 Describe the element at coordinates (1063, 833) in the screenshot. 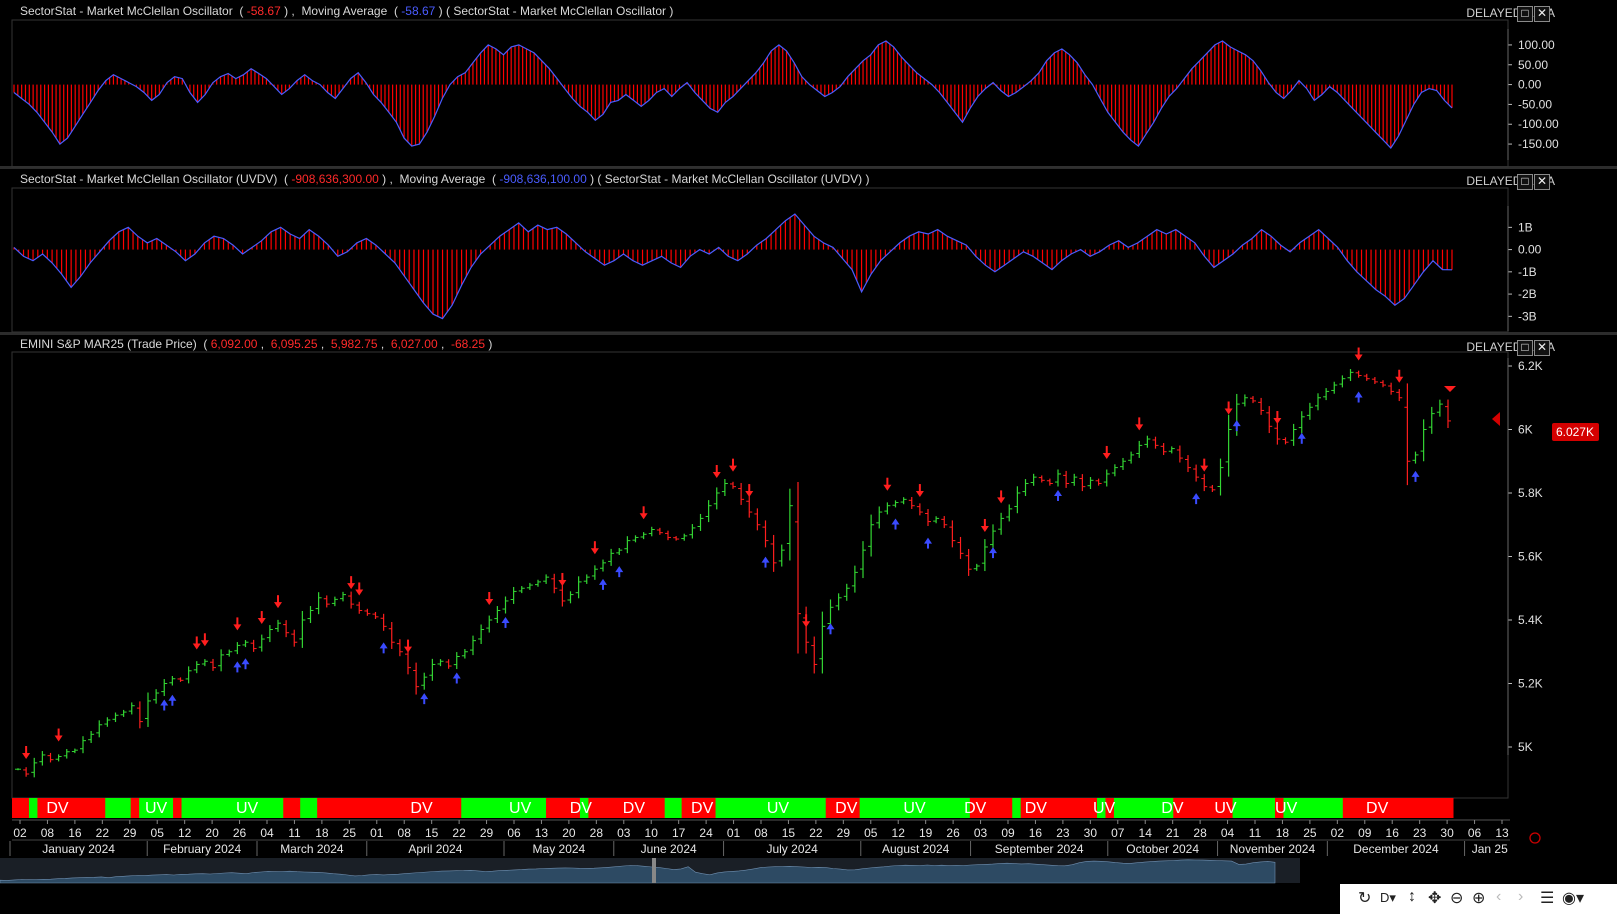

I see `x-tick-label: 23` at that location.